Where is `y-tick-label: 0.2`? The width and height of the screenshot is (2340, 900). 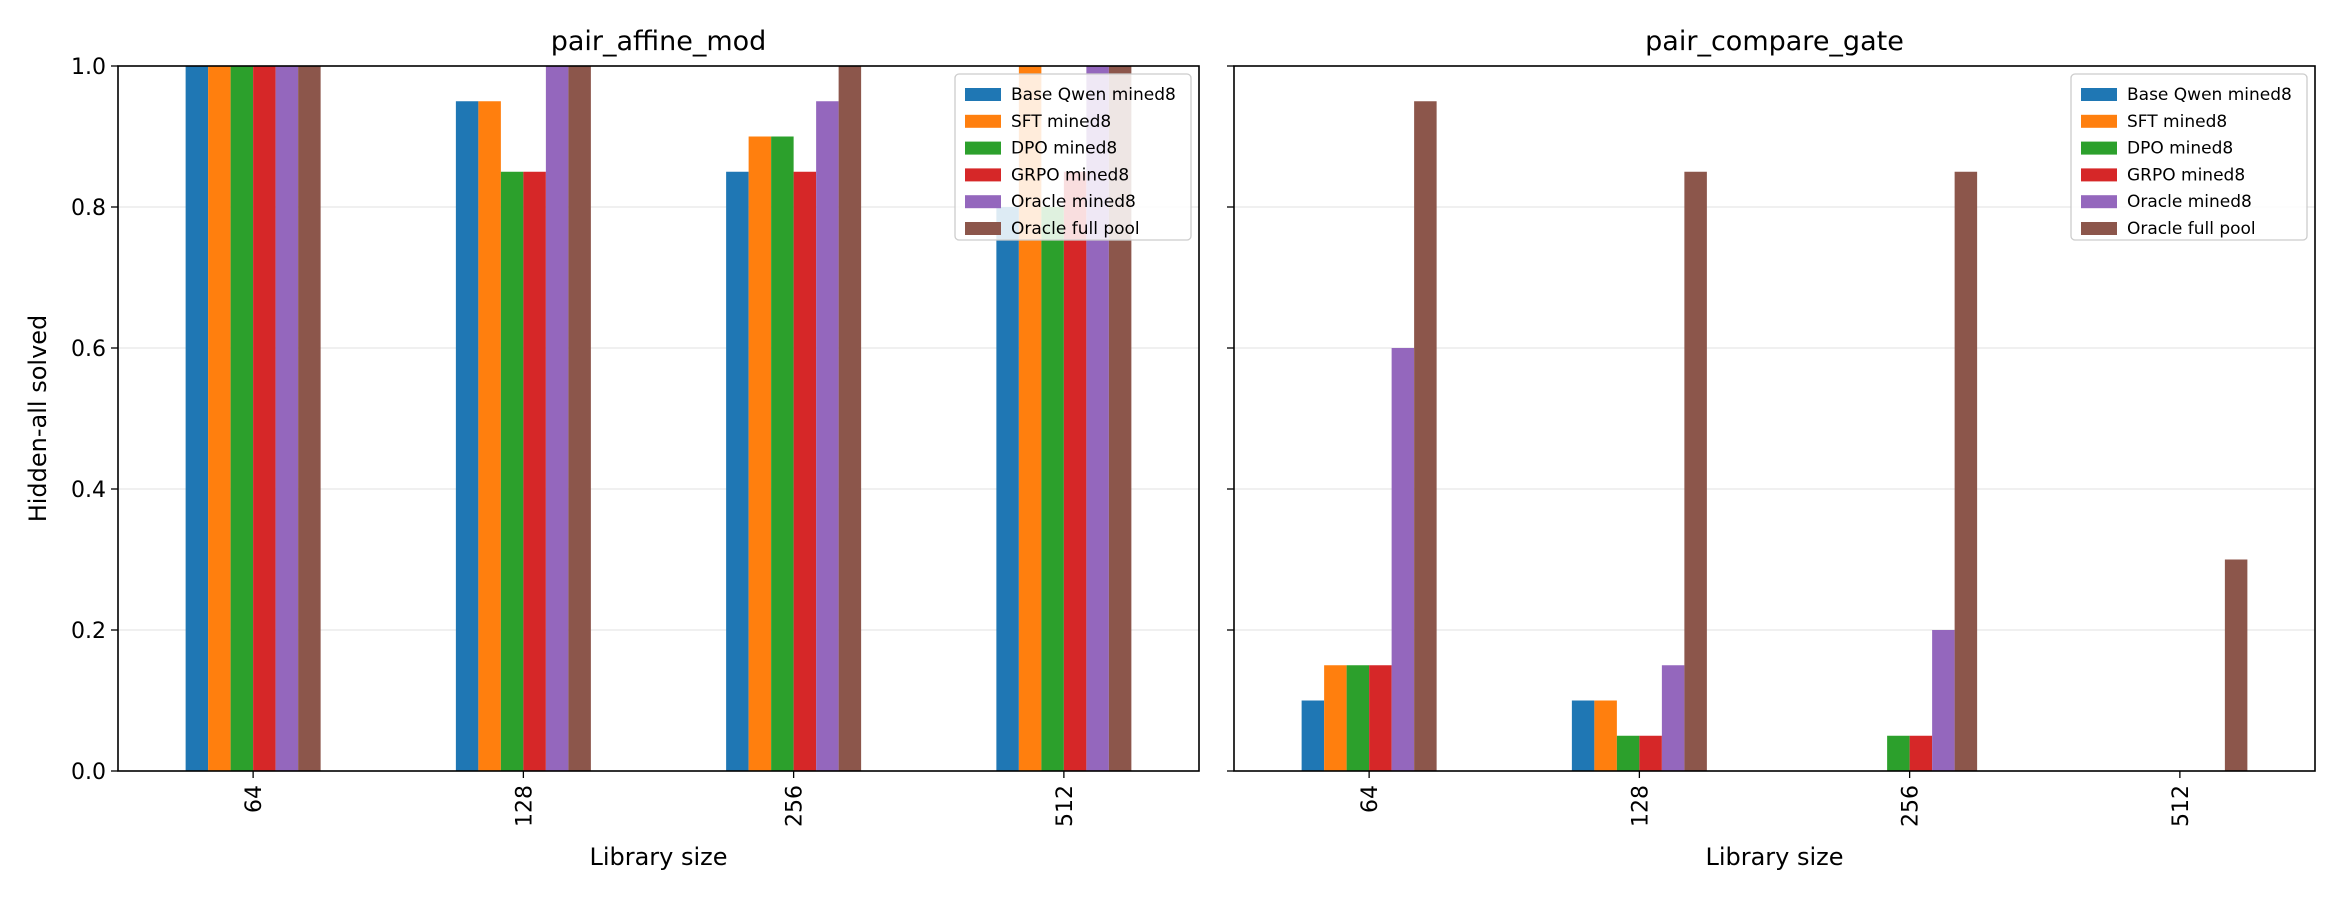 y-tick-label: 0.2 is located at coordinates (88, 631).